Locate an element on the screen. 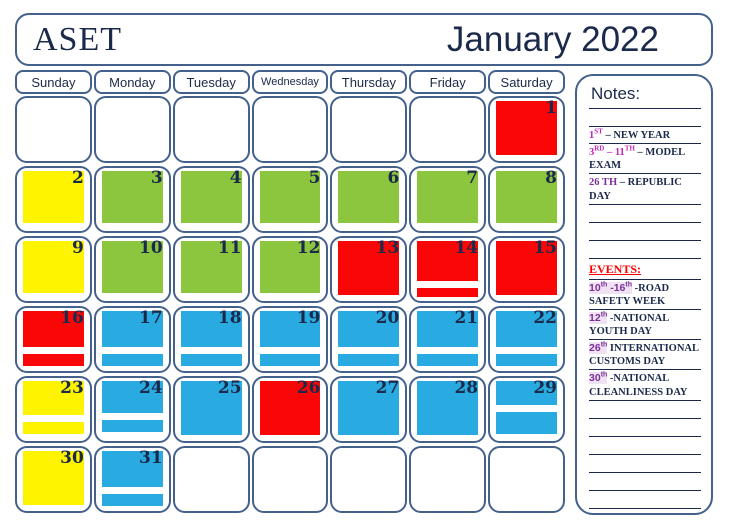 This screenshot has height=531, width=743. calendar-cell-8: 8 is located at coordinates (526, 199).